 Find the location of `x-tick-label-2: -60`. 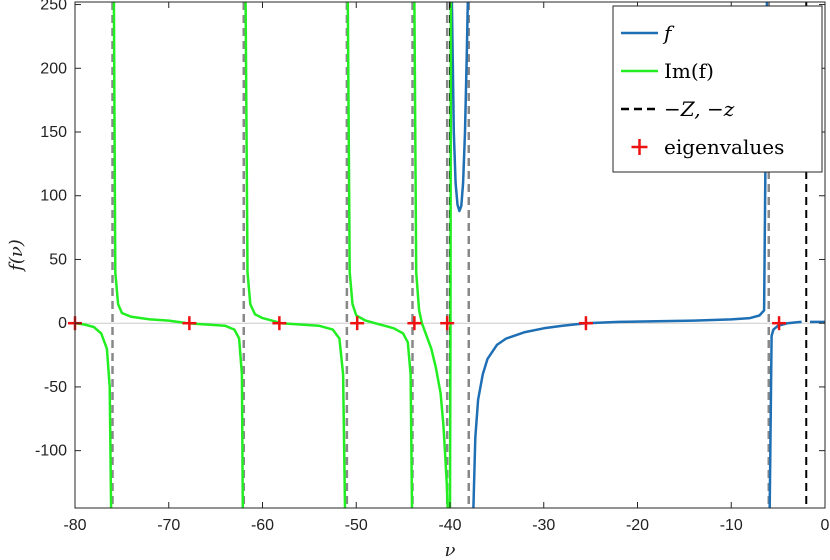

x-tick-label-2: -60 is located at coordinates (262, 525).